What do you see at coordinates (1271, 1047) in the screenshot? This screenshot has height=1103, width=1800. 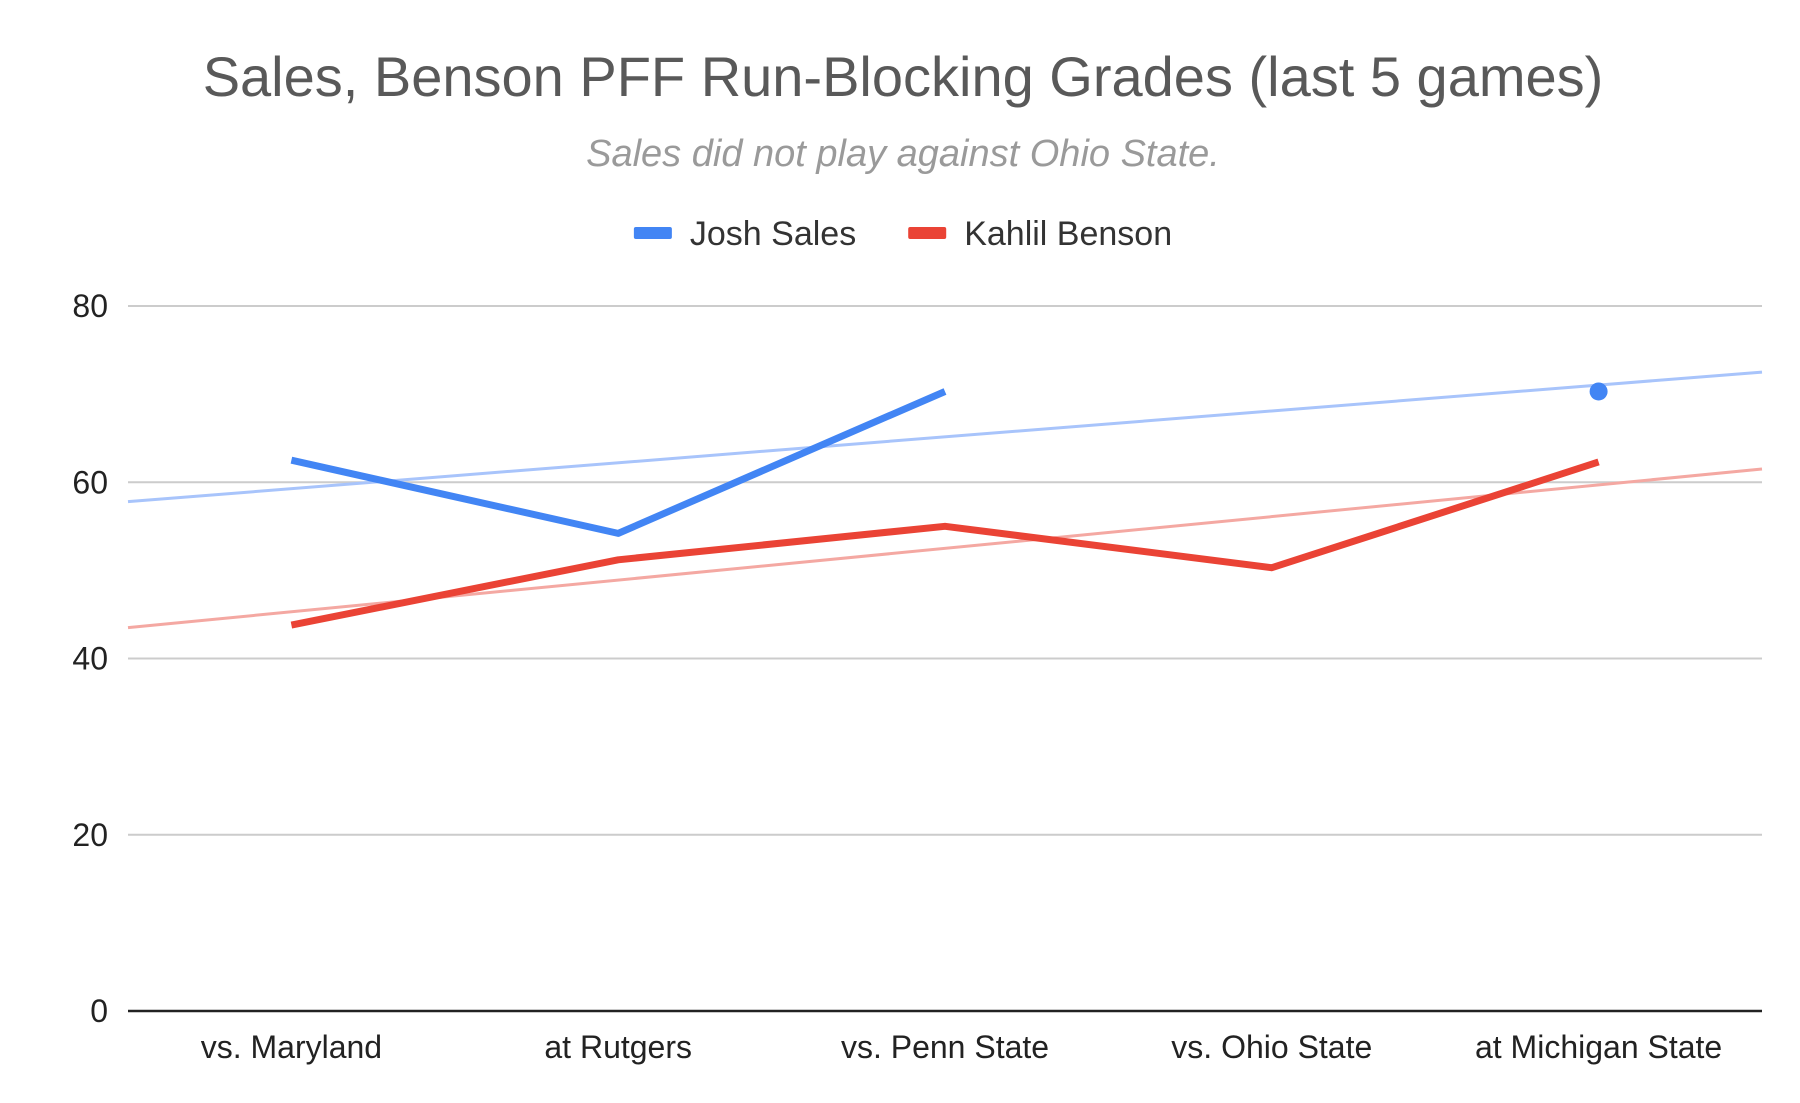 I see `x-tick-label-vs-ohio-state: vs. Ohio State` at bounding box center [1271, 1047].